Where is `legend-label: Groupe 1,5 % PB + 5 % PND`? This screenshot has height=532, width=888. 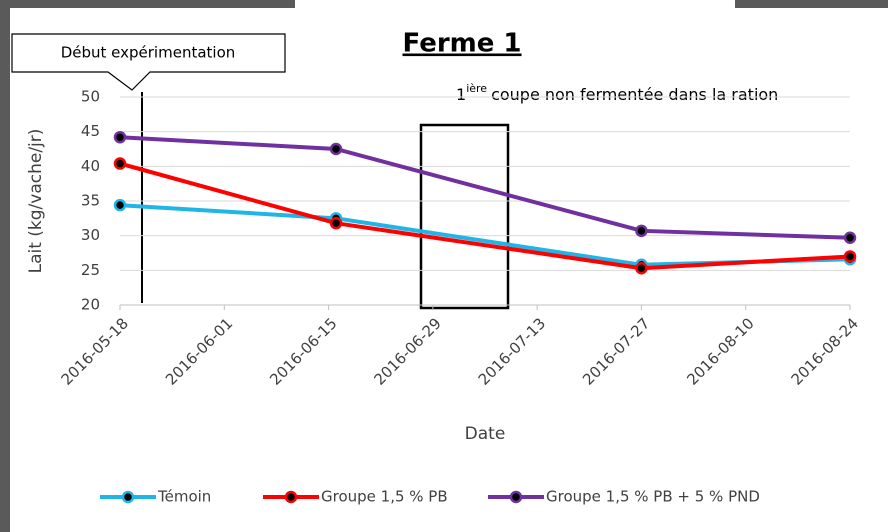 legend-label: Groupe 1,5 % PB + 5 % PND is located at coordinates (653, 497).